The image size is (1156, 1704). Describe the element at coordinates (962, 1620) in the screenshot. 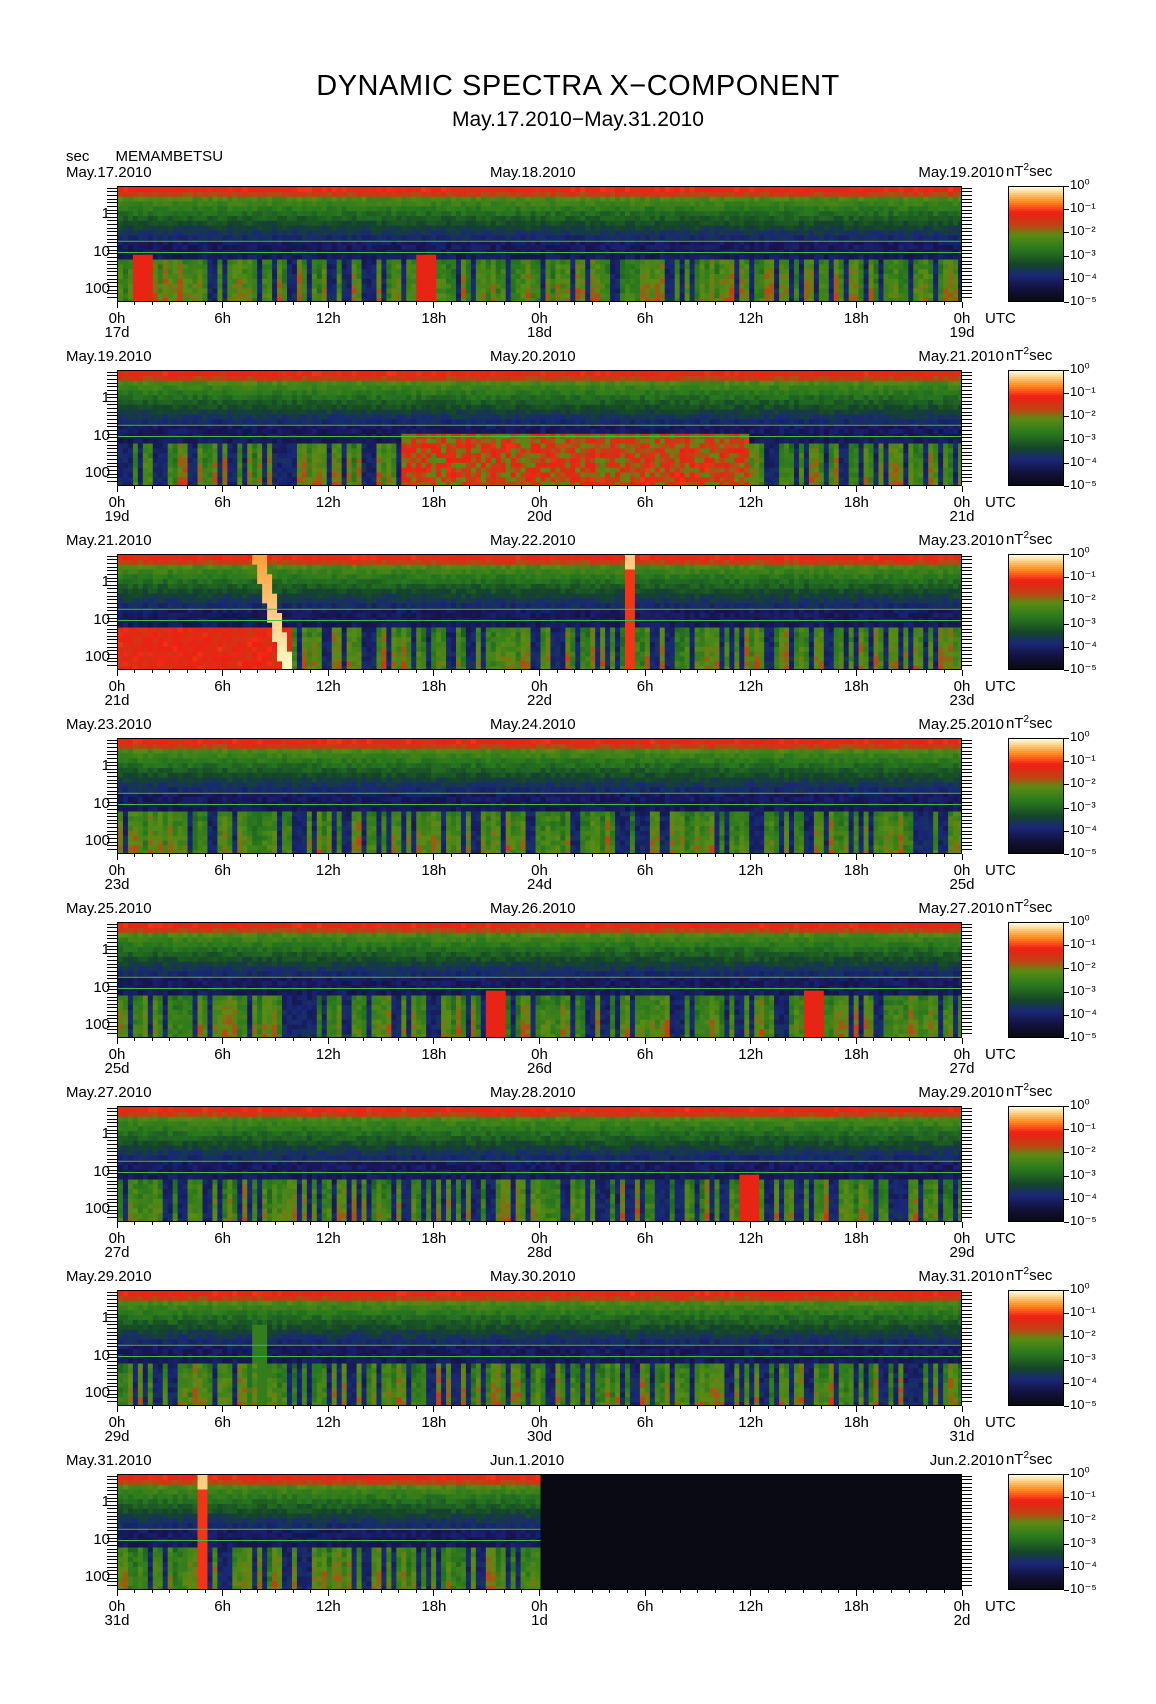

I see `day-label: 2d` at that location.